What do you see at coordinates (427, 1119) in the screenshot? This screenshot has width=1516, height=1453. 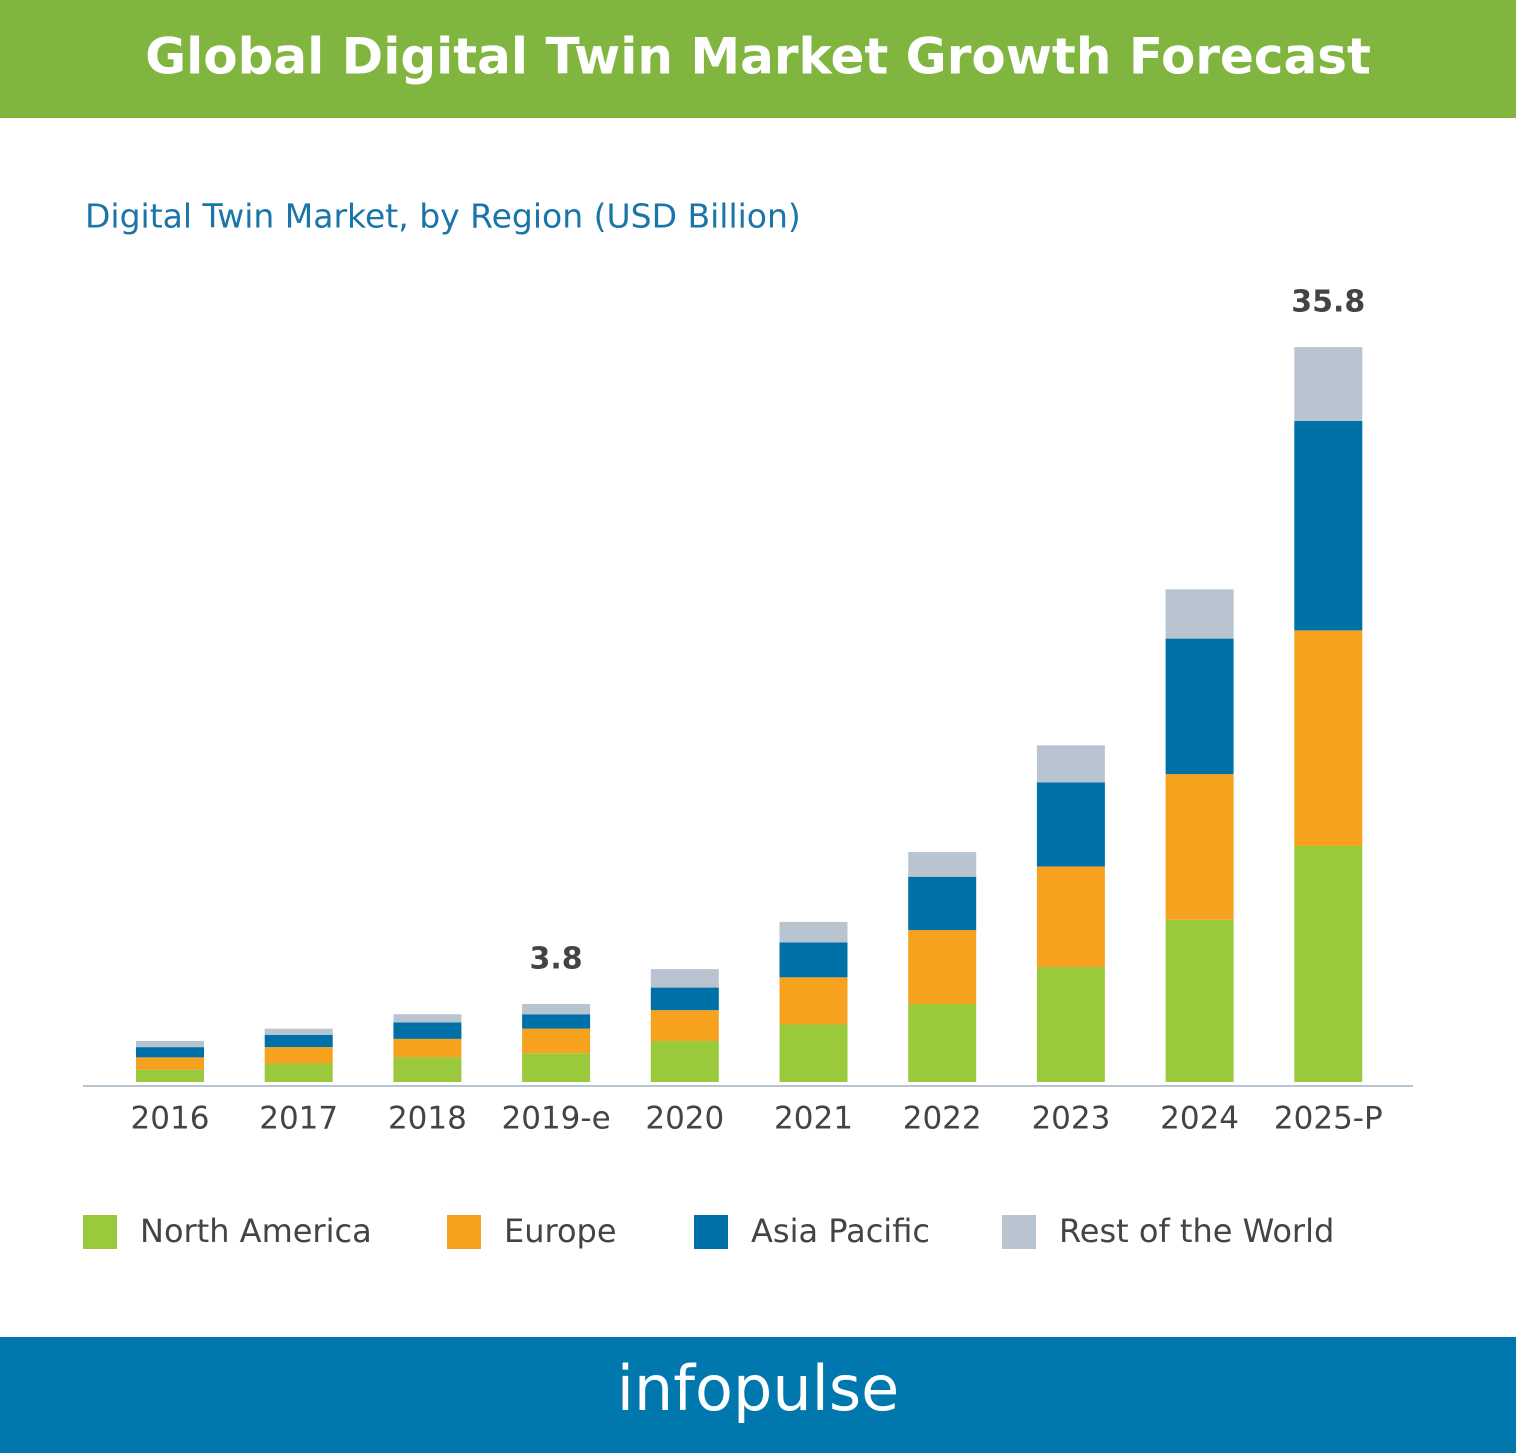 I see `x-tick-label: 2018` at bounding box center [427, 1119].